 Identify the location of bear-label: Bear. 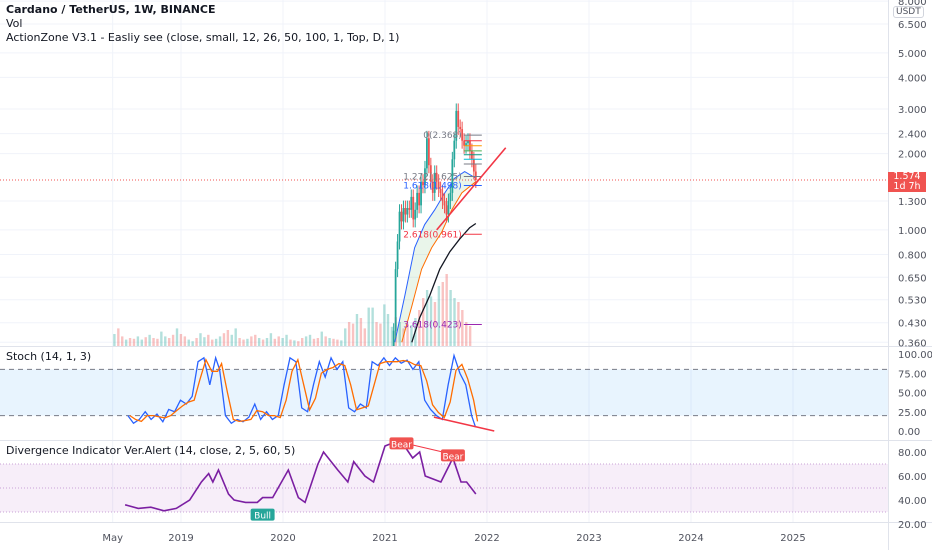
(452, 455).